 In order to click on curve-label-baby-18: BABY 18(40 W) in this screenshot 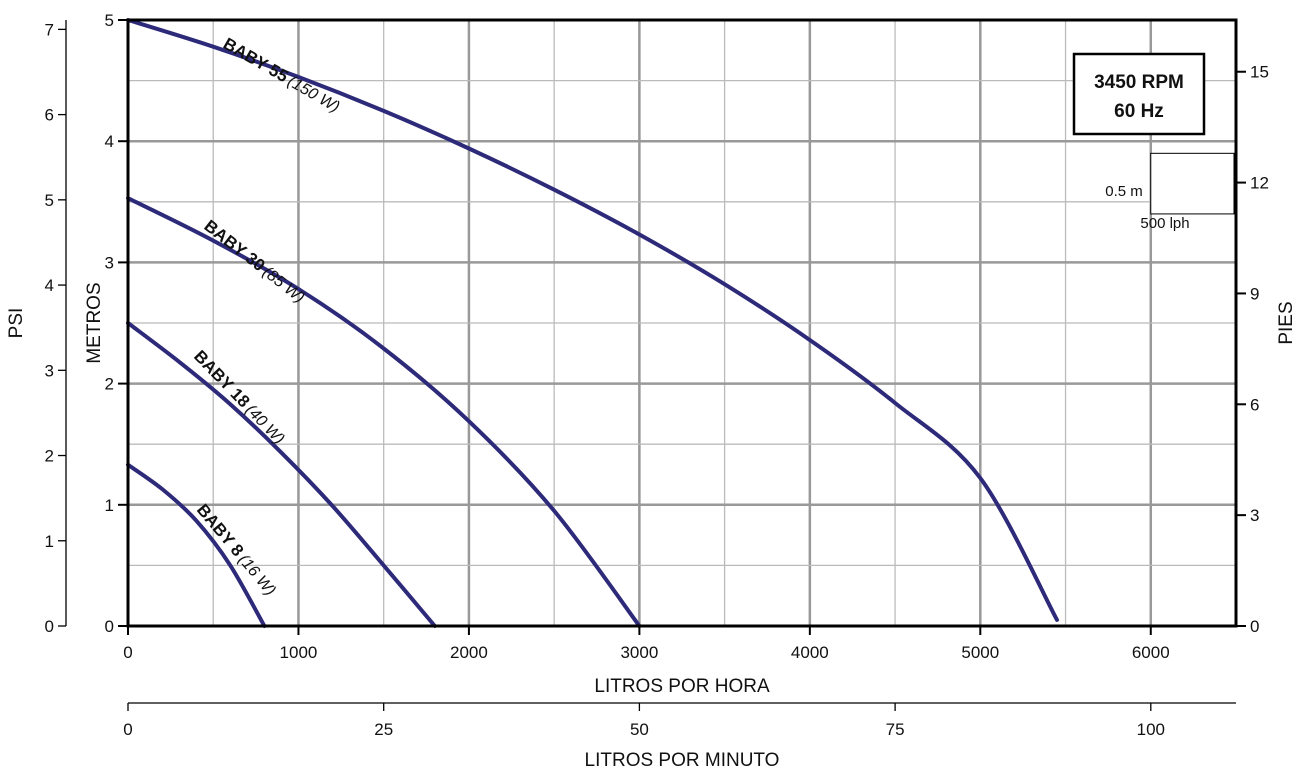, I will do `click(239, 397)`.